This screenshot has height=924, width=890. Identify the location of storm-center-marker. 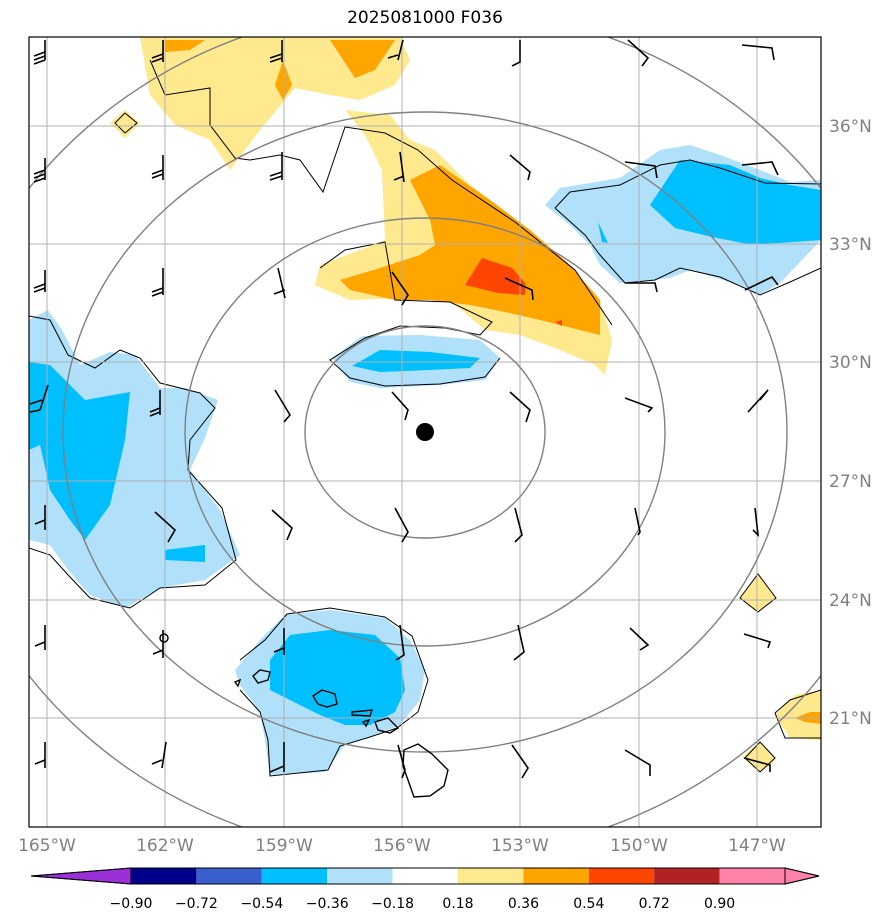
(425, 432).